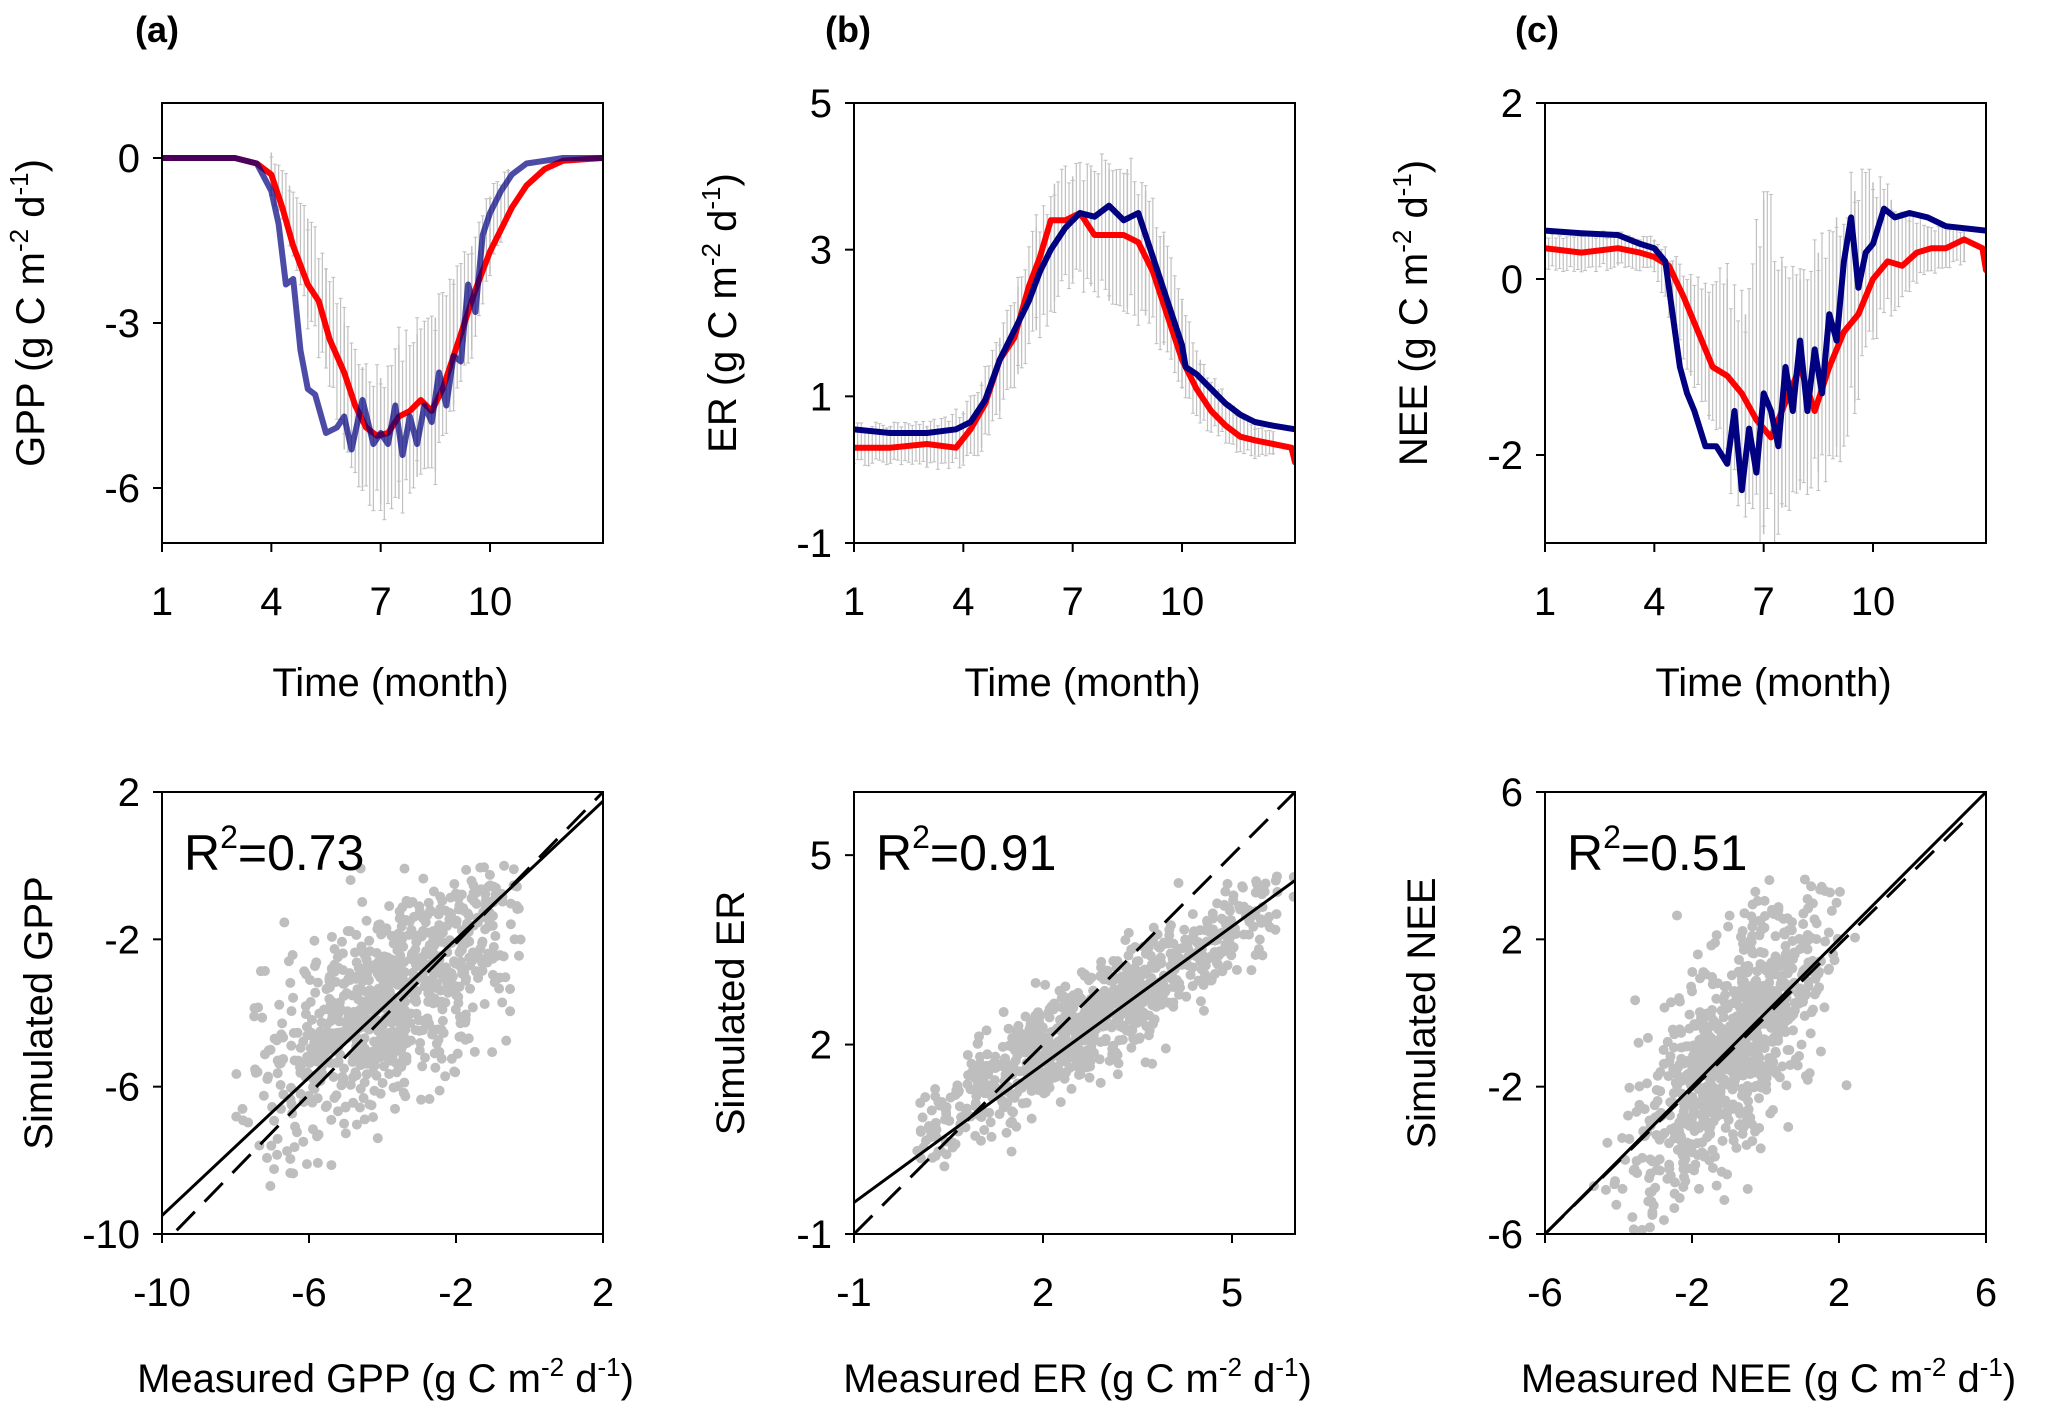  Describe the element at coordinates (122, 324) in the screenshot. I see `y-tick-label: -3` at that location.